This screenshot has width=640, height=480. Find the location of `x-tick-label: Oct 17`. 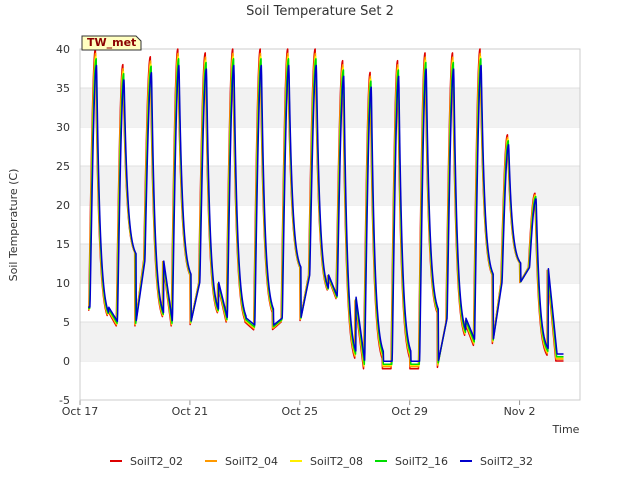

x-tick-label: Oct 17 is located at coordinates (80, 411).